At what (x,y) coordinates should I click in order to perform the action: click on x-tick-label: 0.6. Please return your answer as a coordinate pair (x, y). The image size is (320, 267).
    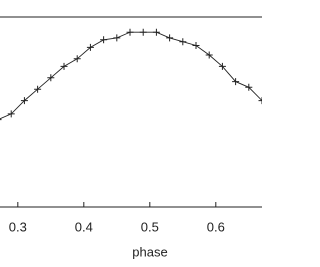
    Looking at the image, I should click on (216, 226).